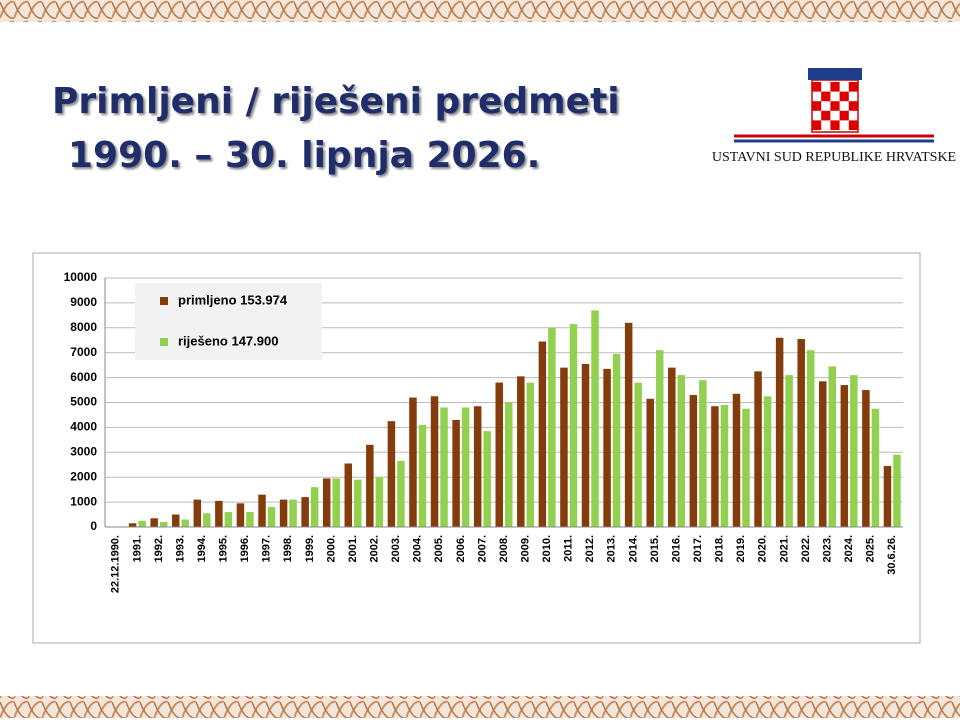 The height and width of the screenshot is (724, 960). What do you see at coordinates (83, 501) in the screenshot?
I see `y-tick-label: 1000` at bounding box center [83, 501].